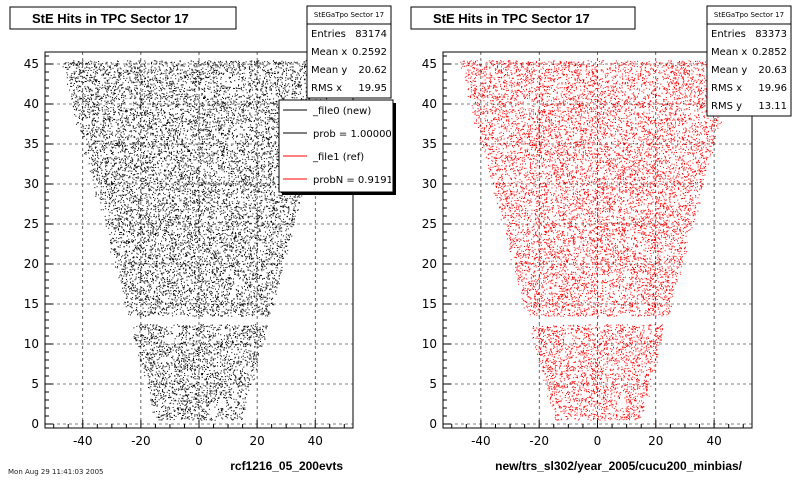 This screenshot has width=800, height=480. I want to click on legend-label: prob = 1.000000, so click(355, 134).